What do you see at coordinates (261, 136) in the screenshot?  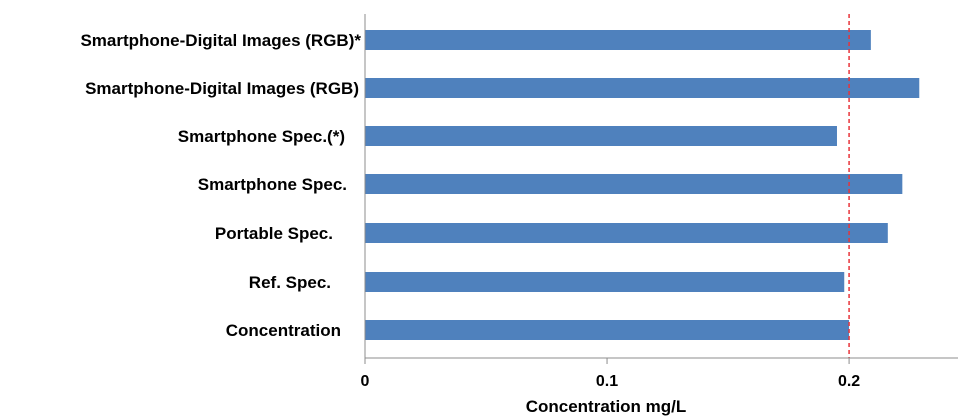 I see `category-label-3: Smartphone Spec.(*)` at bounding box center [261, 136].